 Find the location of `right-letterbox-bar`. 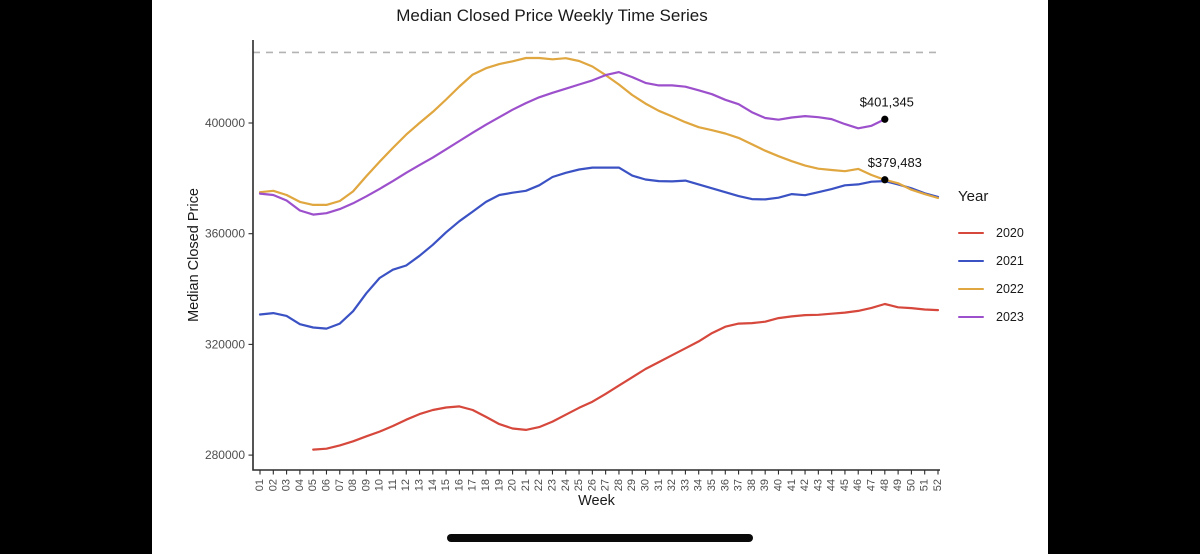

right-letterbox-bar is located at coordinates (1124, 277).